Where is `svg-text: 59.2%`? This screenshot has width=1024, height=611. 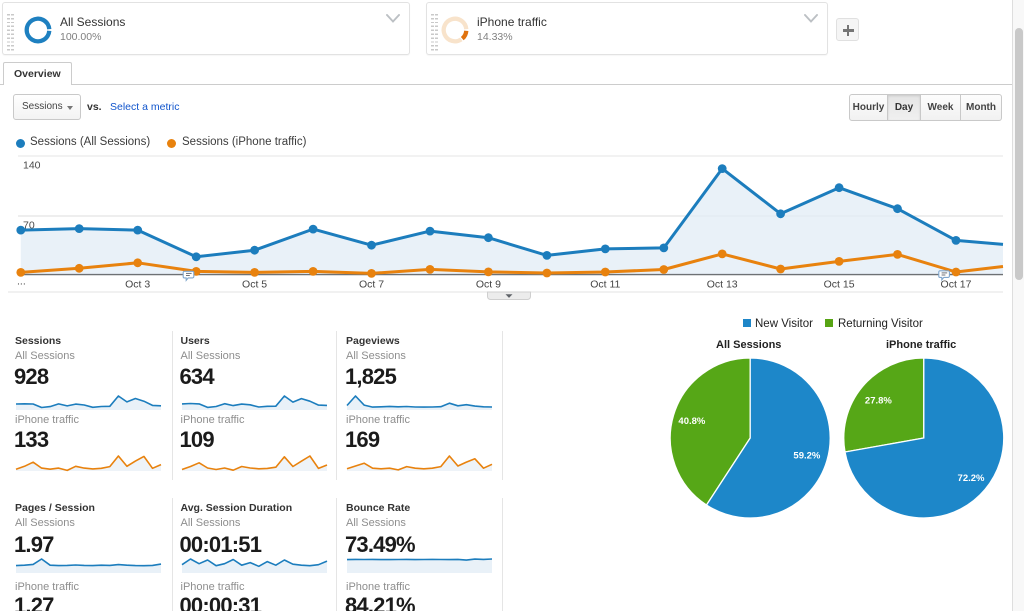
svg-text: 59.2% is located at coordinates (806, 455).